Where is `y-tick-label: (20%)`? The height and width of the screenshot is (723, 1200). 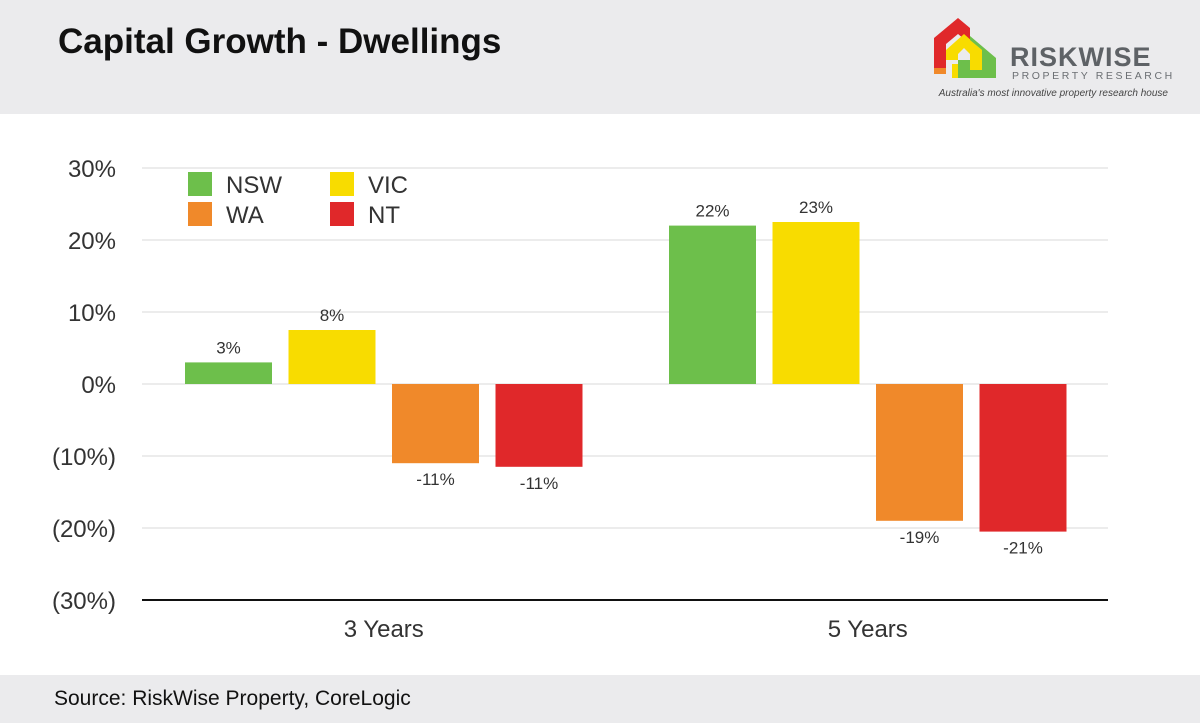 y-tick-label: (20%) is located at coordinates (84, 529).